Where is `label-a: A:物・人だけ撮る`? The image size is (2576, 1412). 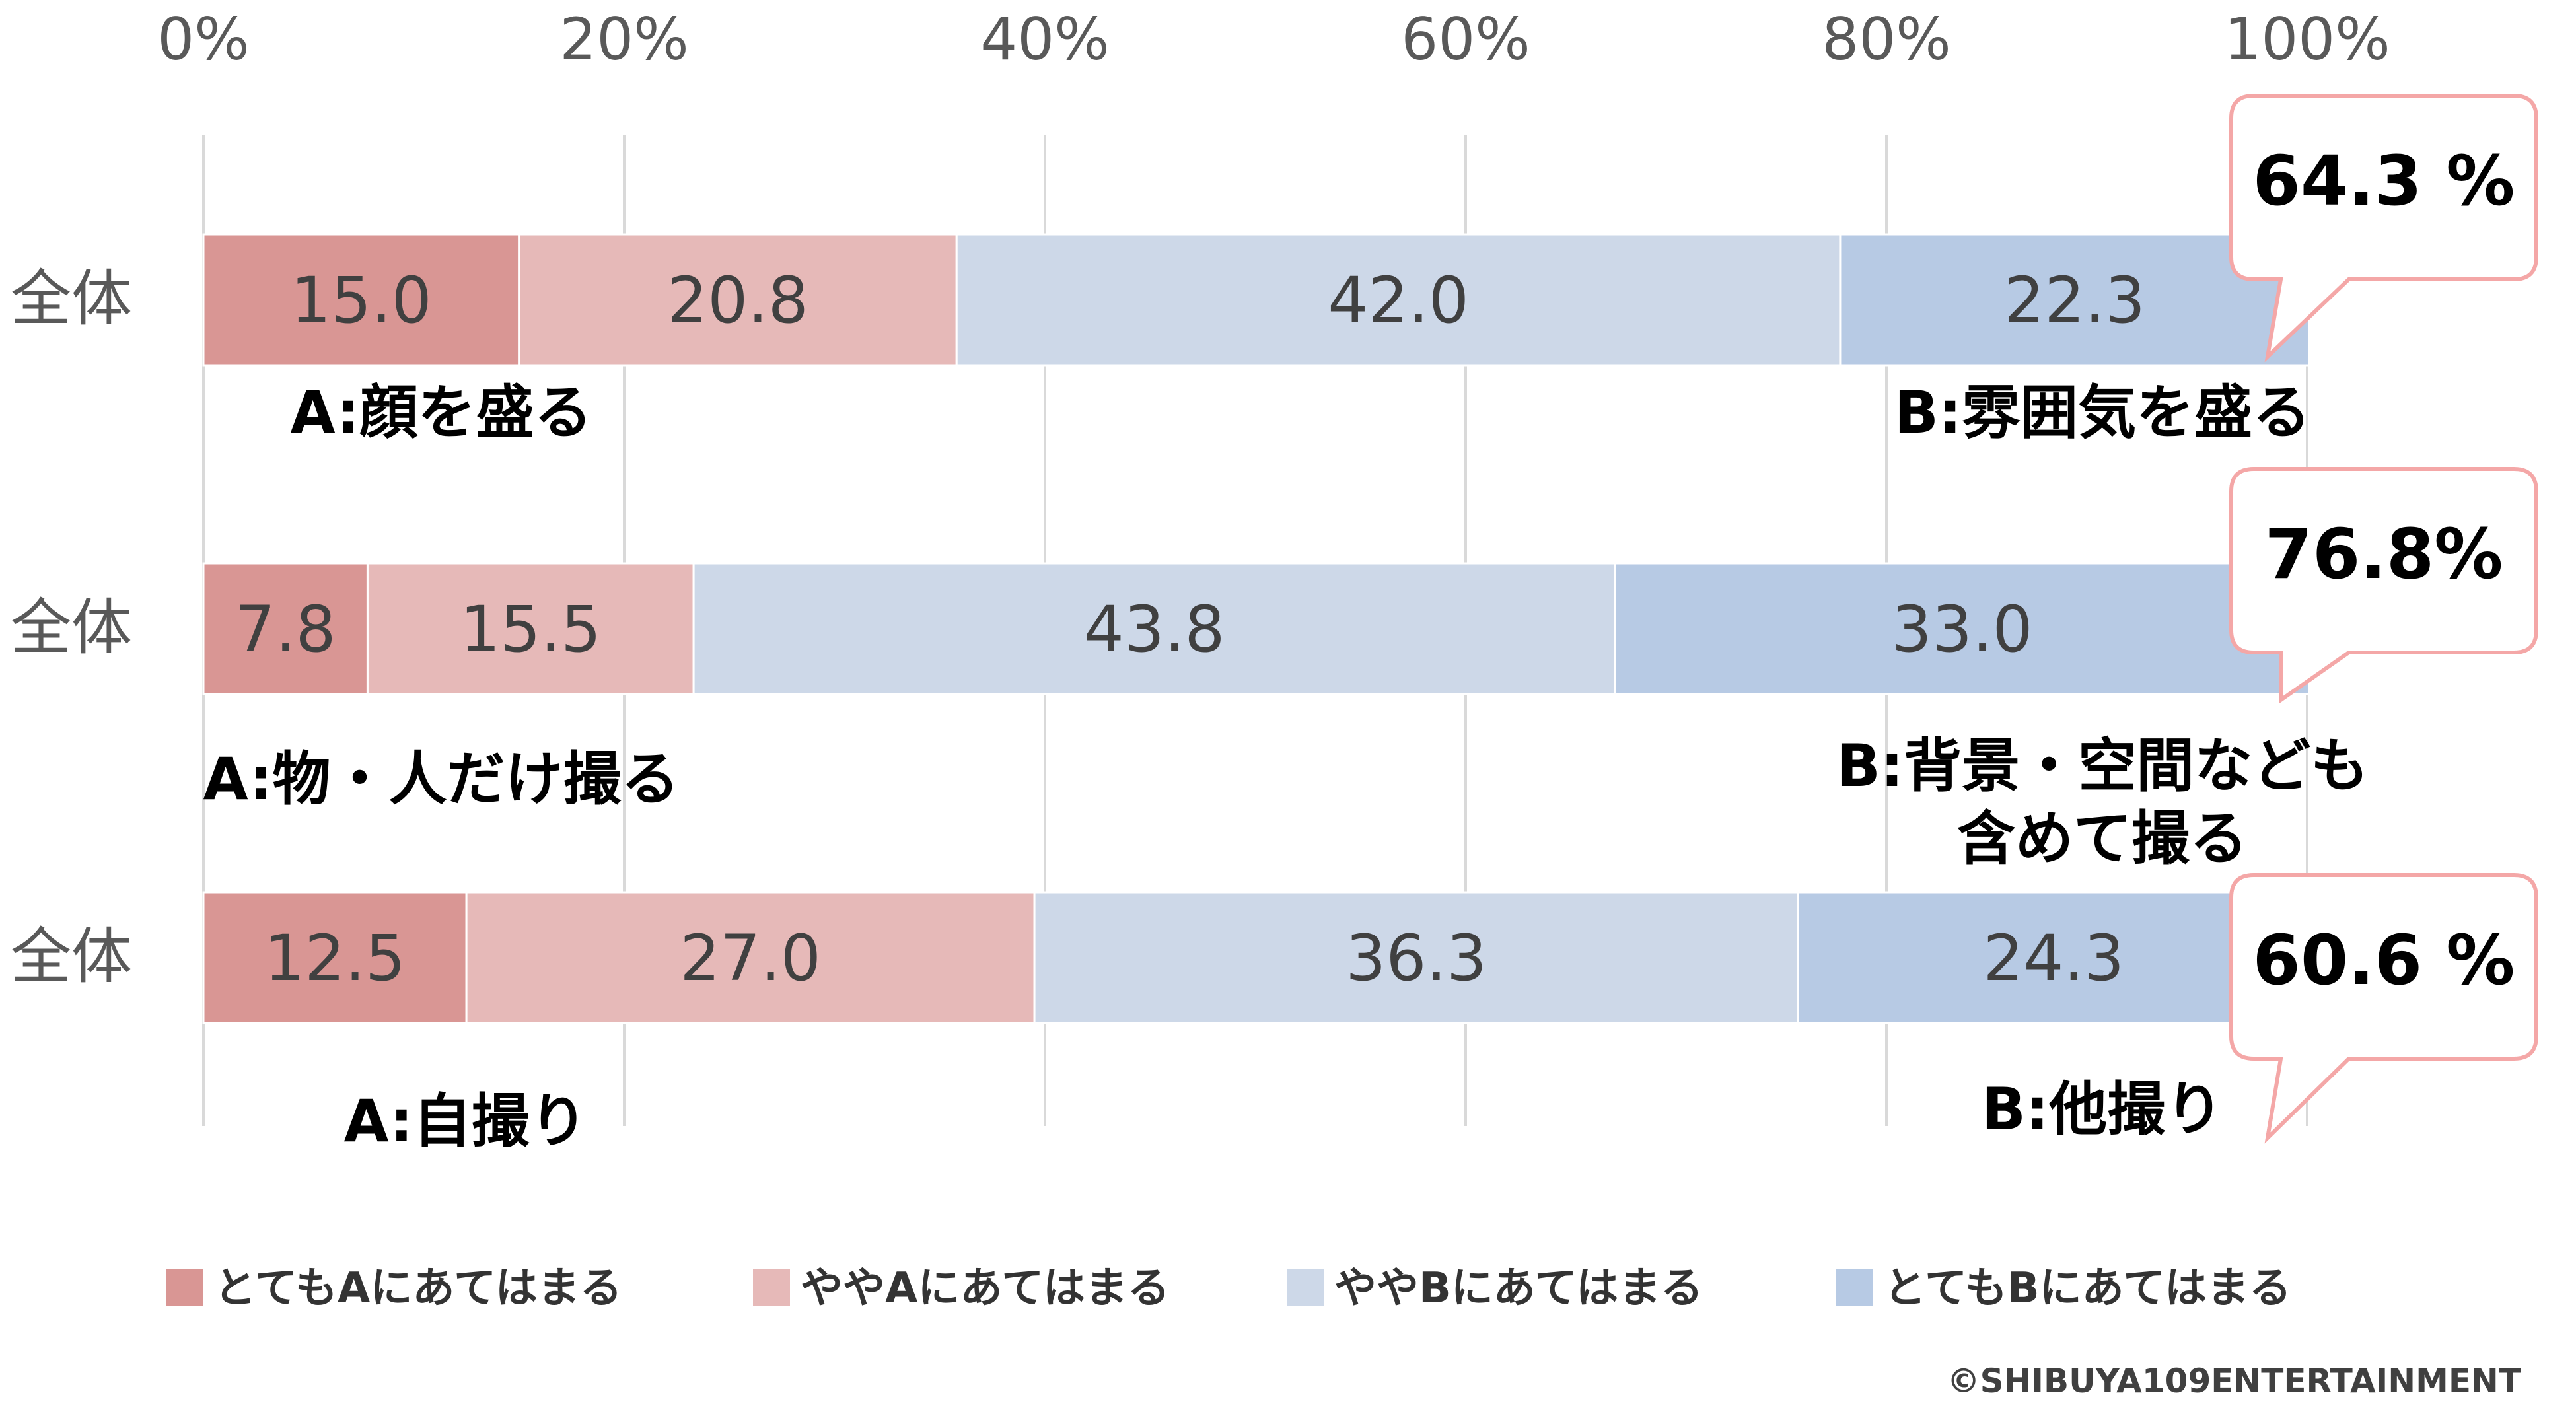 label-a: A:物・人だけ撮る is located at coordinates (441, 779).